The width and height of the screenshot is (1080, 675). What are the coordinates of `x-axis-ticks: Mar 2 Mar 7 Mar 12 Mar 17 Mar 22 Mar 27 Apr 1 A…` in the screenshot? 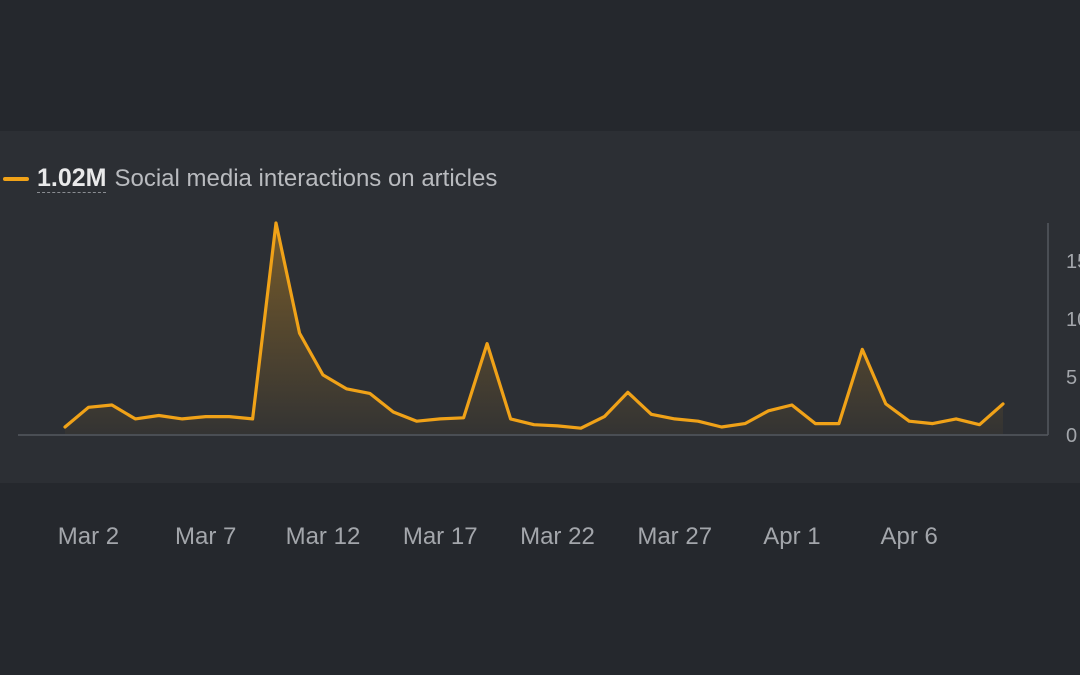 It's located at (498, 536).